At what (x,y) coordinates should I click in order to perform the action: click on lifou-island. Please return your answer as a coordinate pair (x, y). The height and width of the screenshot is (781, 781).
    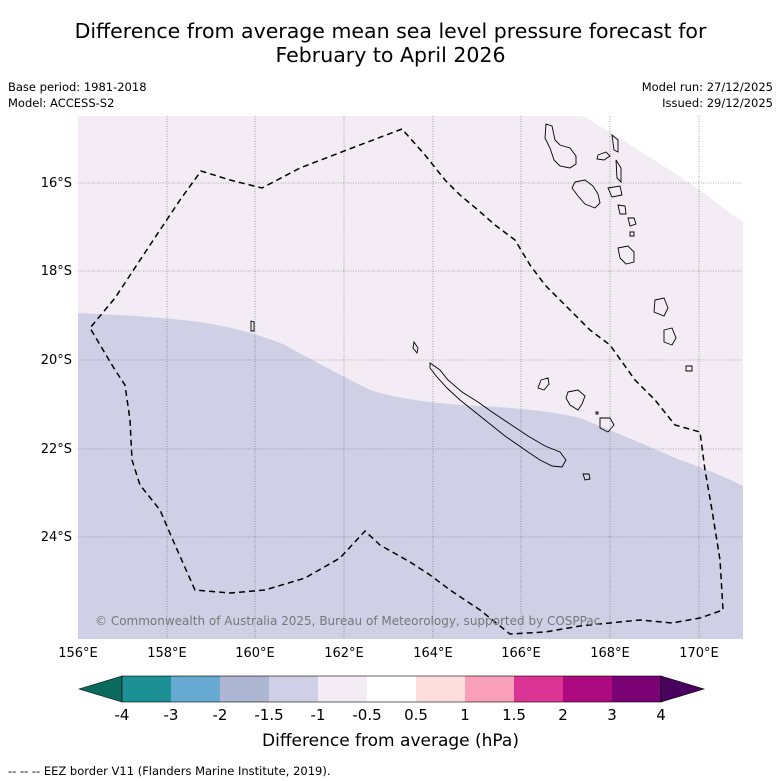
    Looking at the image, I should click on (575, 400).